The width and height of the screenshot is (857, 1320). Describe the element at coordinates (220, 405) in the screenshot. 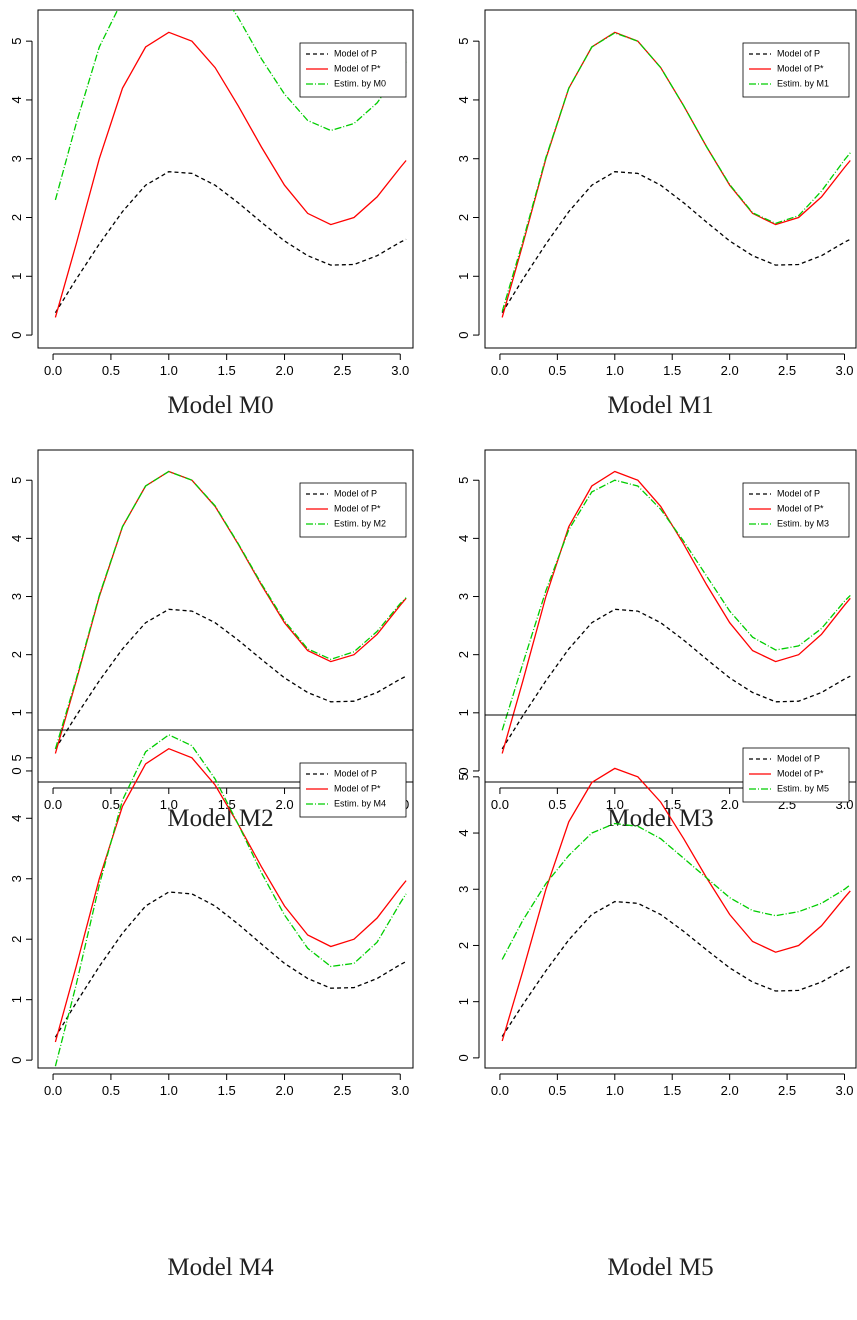

I see `chart-caption: Model M0` at that location.